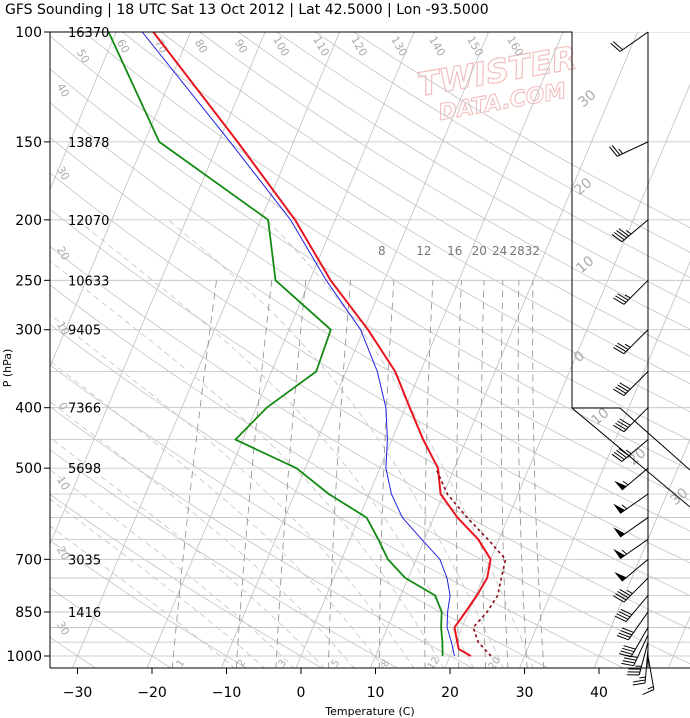 The image size is (690, 718). I want to click on dry-adiabat-label: 120, so click(359, 46).